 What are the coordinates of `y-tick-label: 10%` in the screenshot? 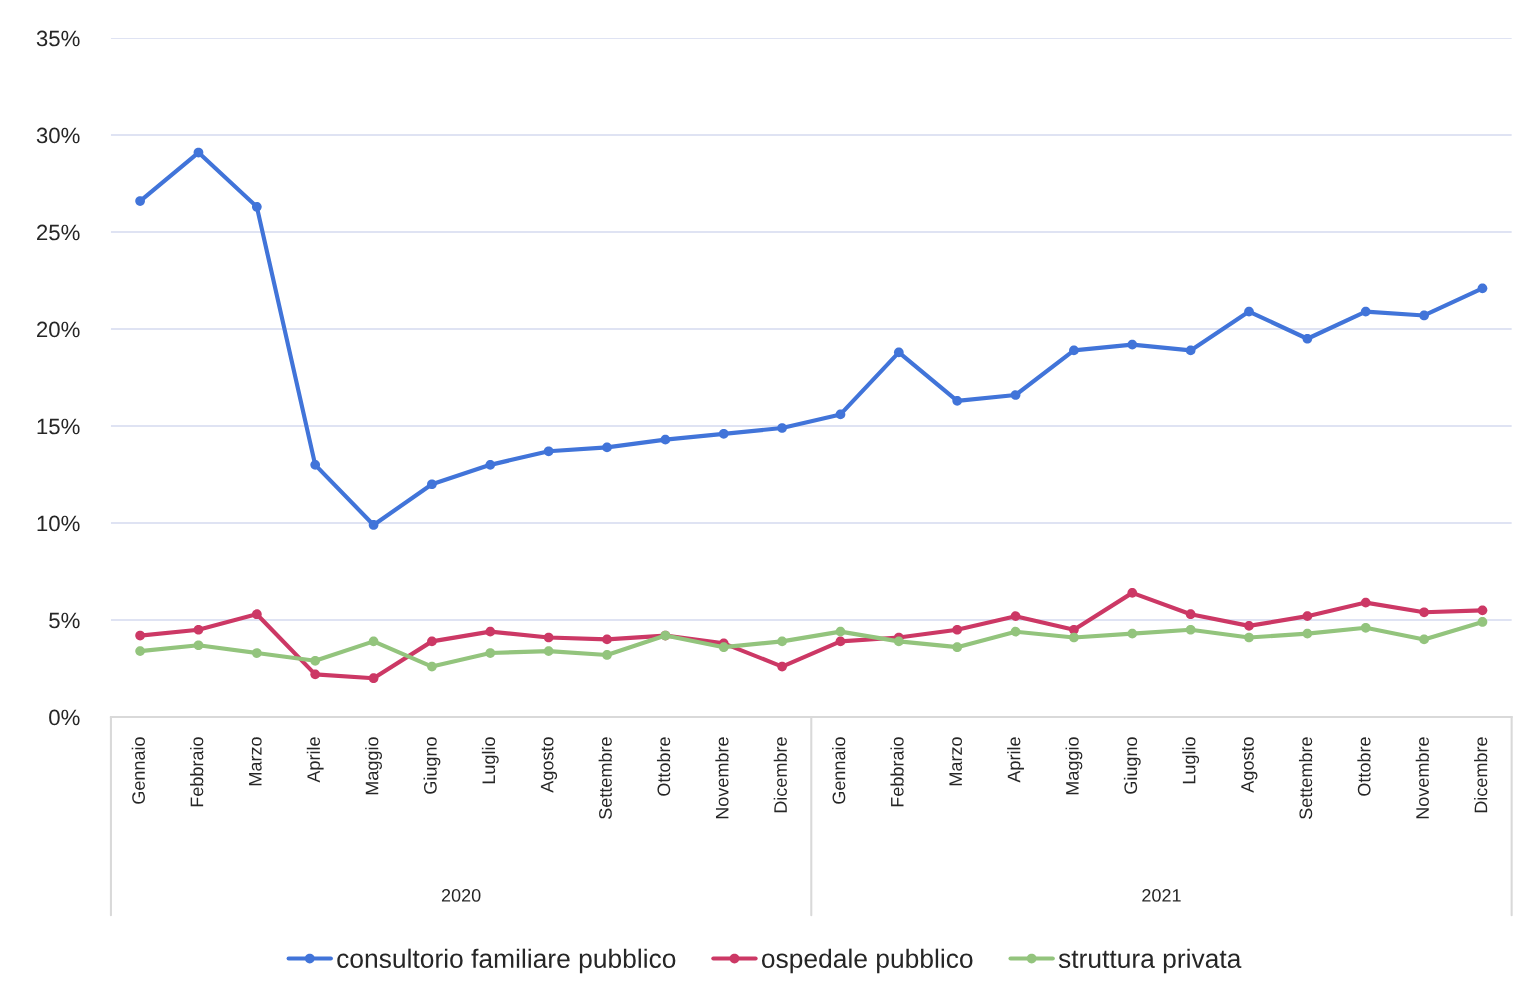 It's located at (58, 523).